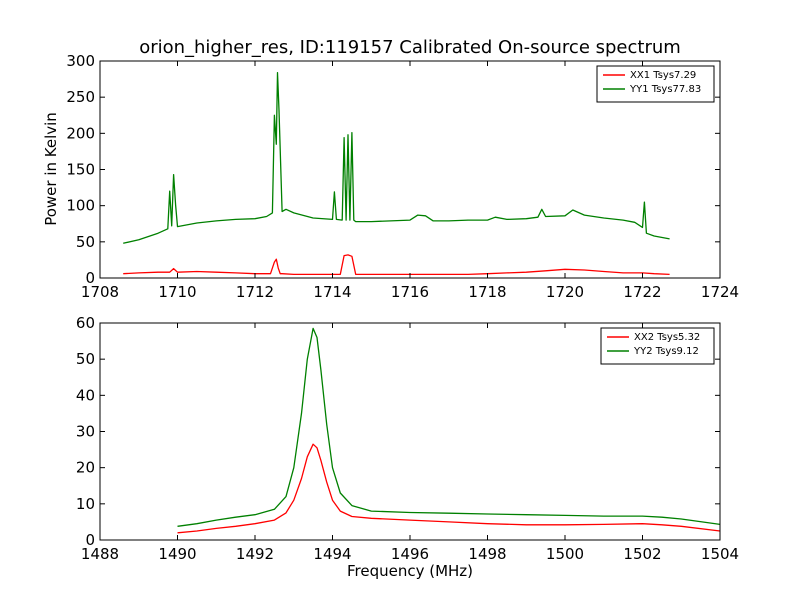 The width and height of the screenshot is (800, 600). I want to click on top-chart-y-tick-label: 200, so click(80, 133).